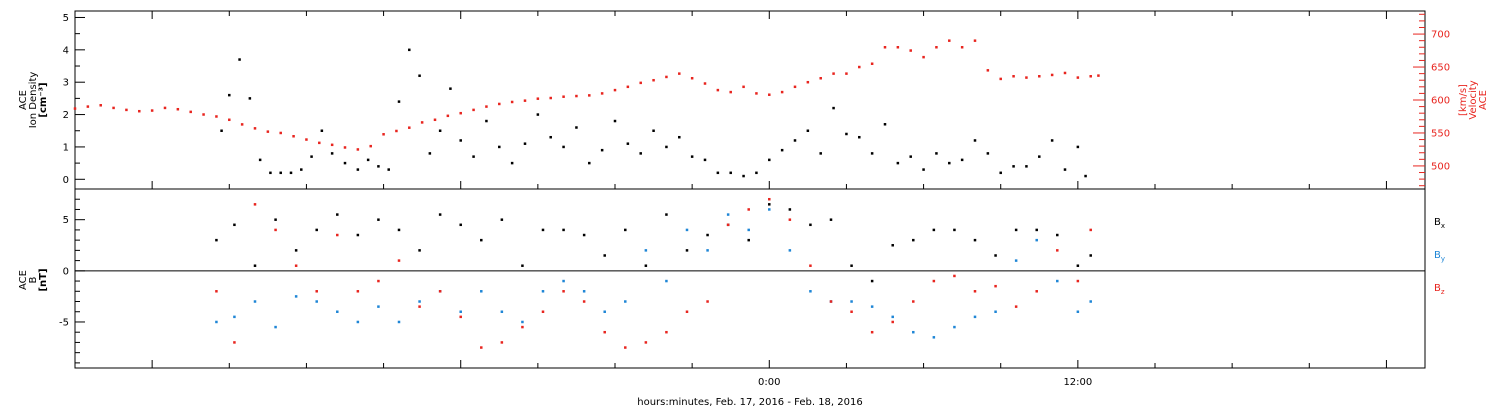 The width and height of the screenshot is (1500, 414). What do you see at coordinates (66, 147) in the screenshot?
I see `density-tick-label: 1` at bounding box center [66, 147].